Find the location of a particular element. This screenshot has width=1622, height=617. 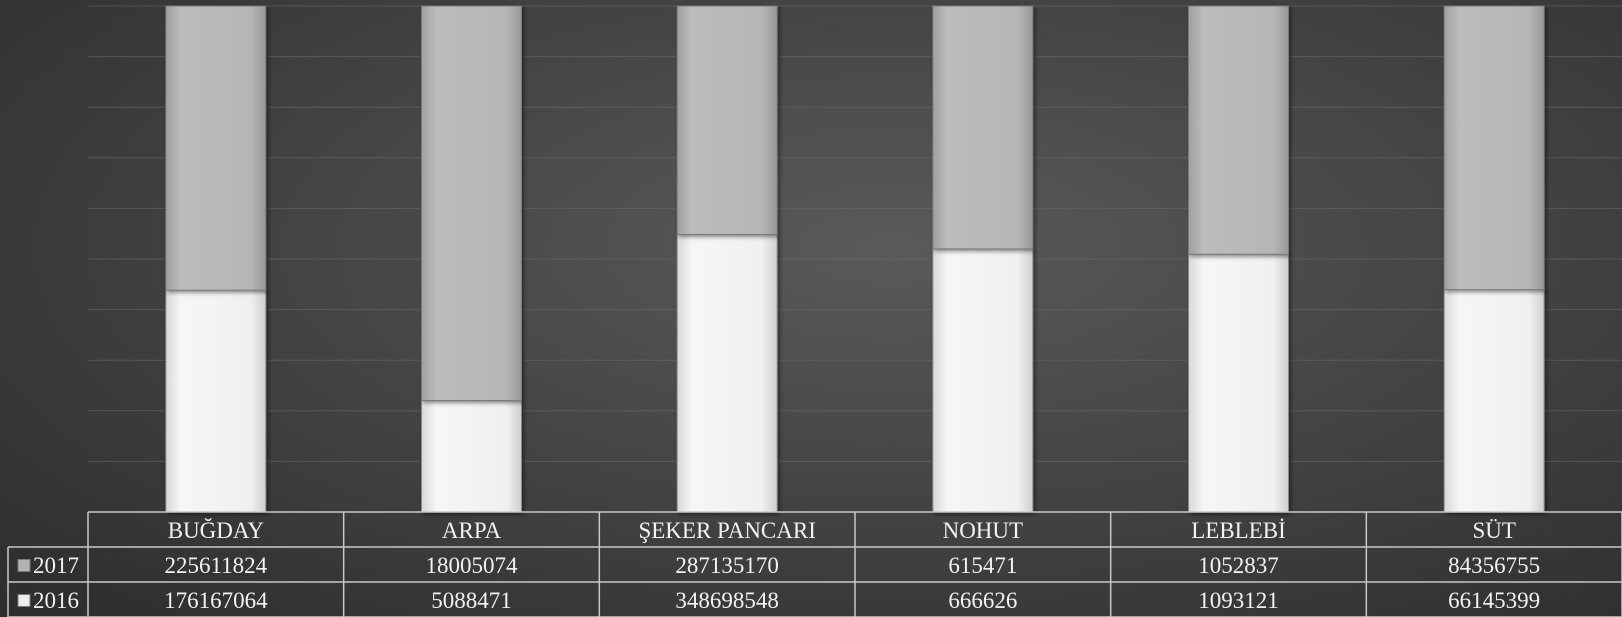

tick-label: BUĞDAY is located at coordinates (216, 530).